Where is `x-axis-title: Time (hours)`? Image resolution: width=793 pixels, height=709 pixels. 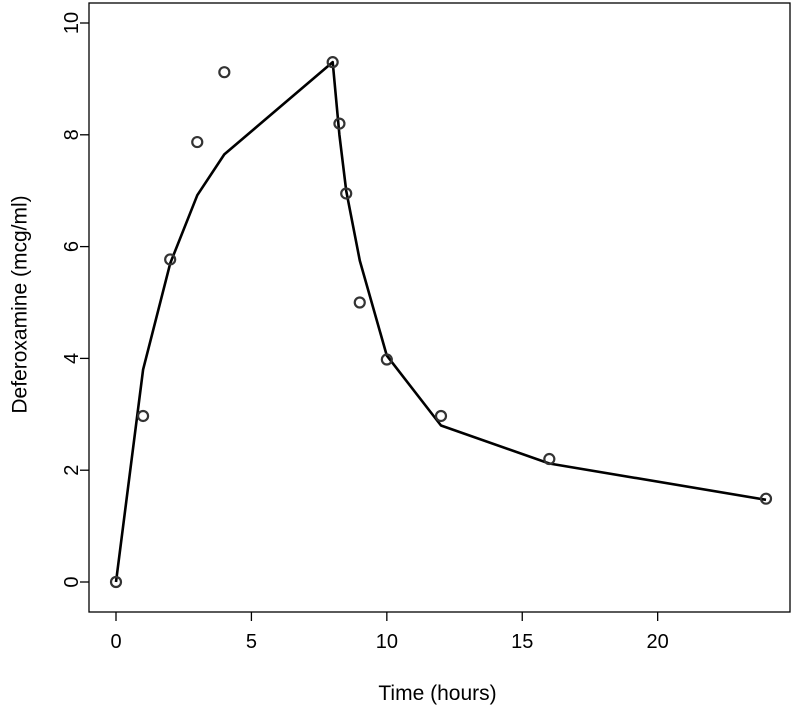 x-axis-title: Time (hours) is located at coordinates (437, 693).